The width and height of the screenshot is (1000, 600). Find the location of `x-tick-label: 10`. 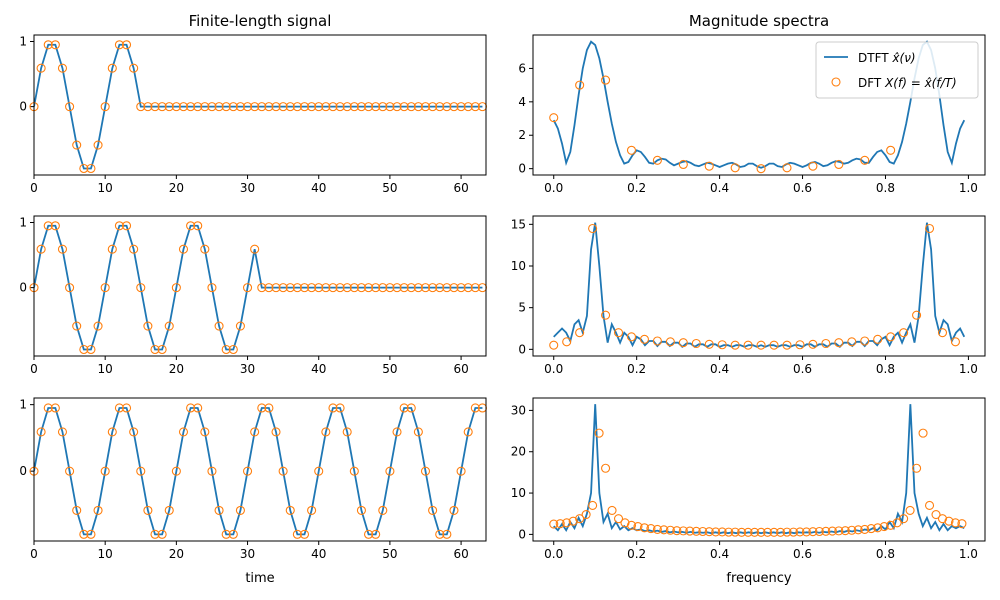

x-tick-label: 10 is located at coordinates (105, 369).